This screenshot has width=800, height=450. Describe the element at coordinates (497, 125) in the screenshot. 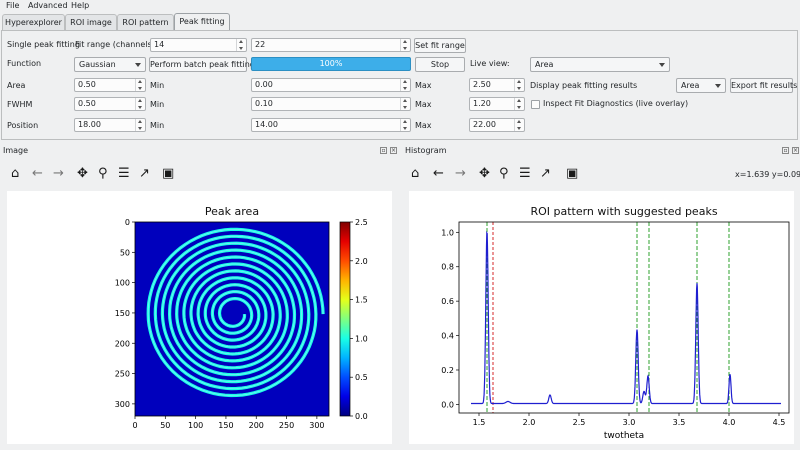

I see `param-position-max-spinbox: 22.00` at that location.